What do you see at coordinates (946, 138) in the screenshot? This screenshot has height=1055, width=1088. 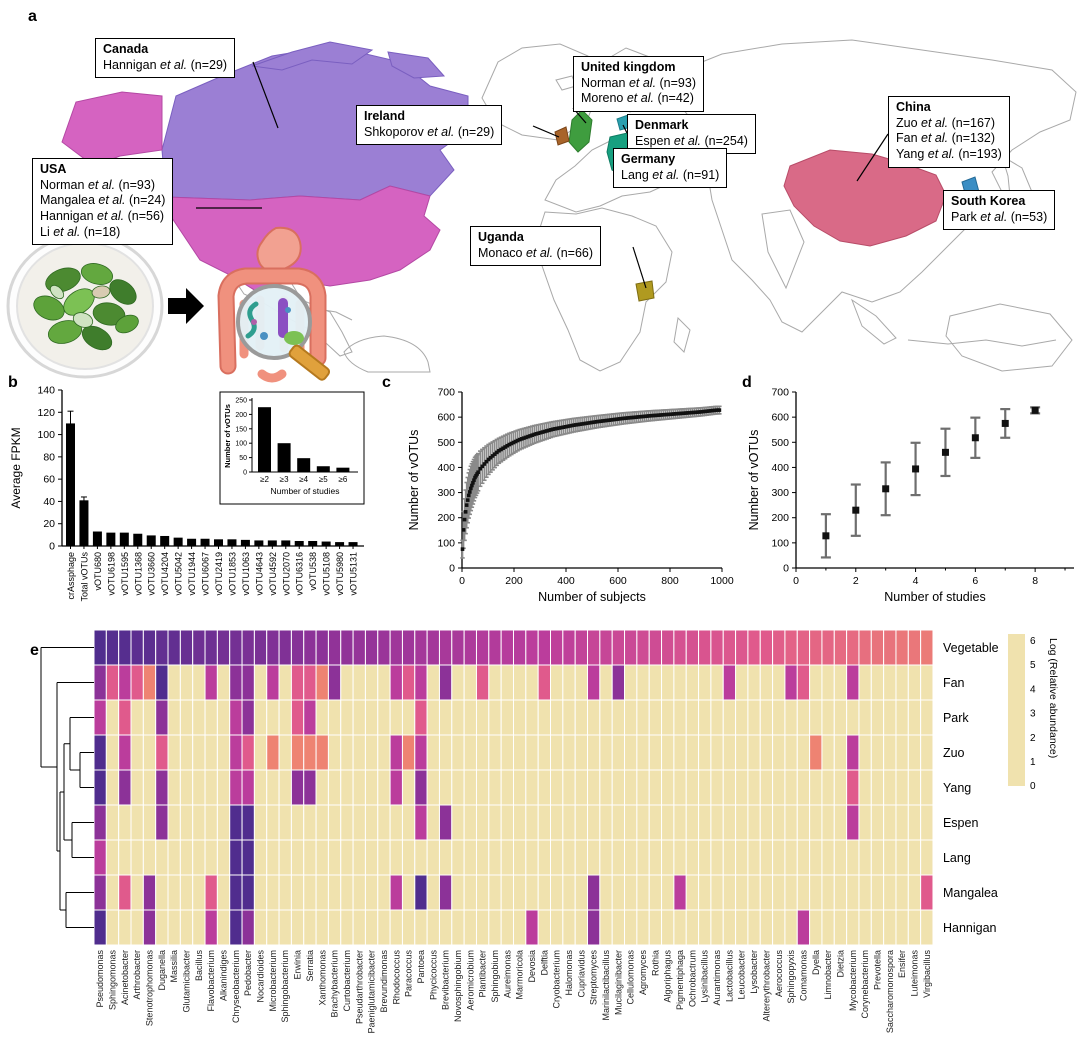 I see `callout-study: Fan et al. (n=132)` at bounding box center [946, 138].